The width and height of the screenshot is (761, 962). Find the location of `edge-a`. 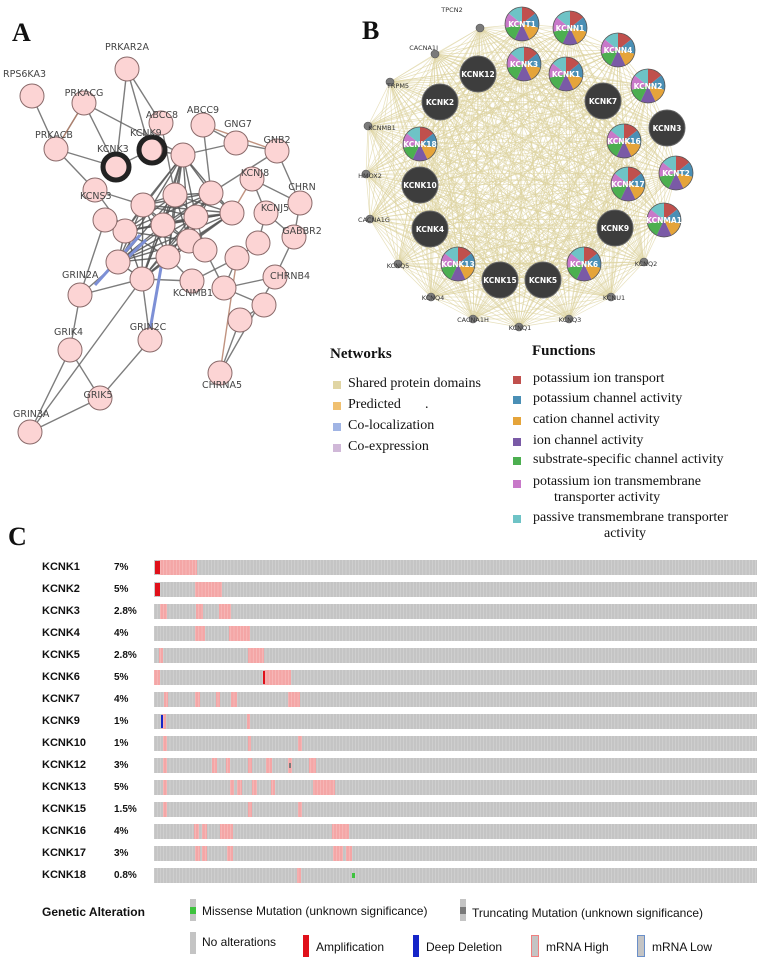

edge-a is located at coordinates (65, 415).